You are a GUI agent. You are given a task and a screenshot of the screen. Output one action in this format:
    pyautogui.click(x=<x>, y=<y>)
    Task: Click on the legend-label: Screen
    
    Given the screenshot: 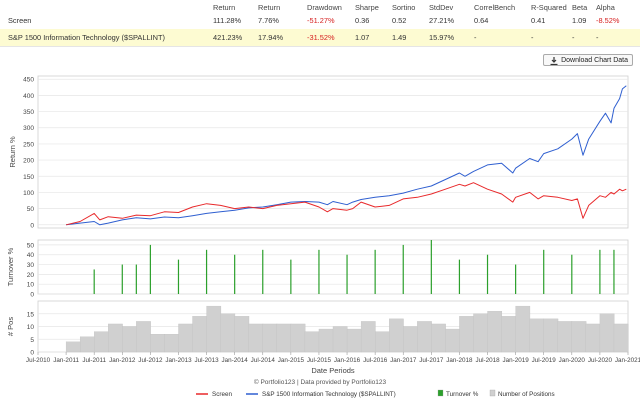 What is the action you would take?
    pyautogui.click(x=222, y=394)
    